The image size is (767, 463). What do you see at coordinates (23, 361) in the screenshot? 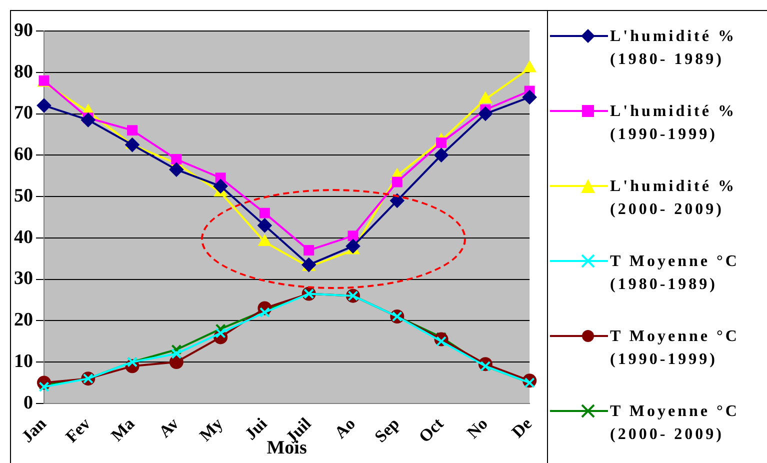
I see `y-tick-label: 10` at bounding box center [23, 361].